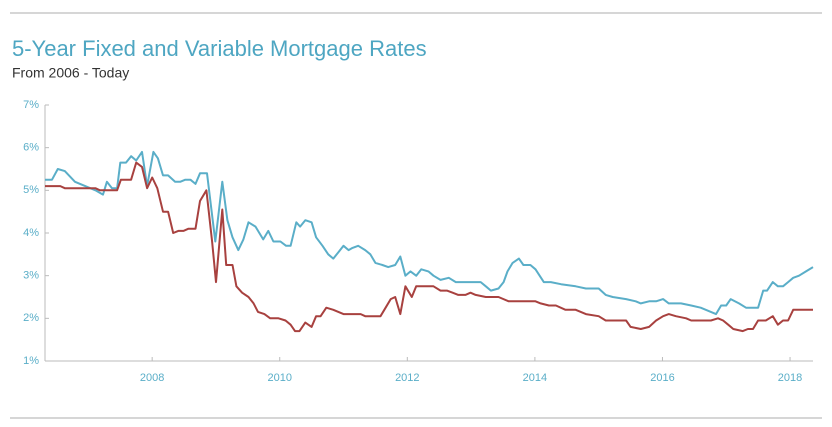 The width and height of the screenshot is (832, 427). Describe the element at coordinates (31, 276) in the screenshot. I see `y-tick-label: 3%` at that location.